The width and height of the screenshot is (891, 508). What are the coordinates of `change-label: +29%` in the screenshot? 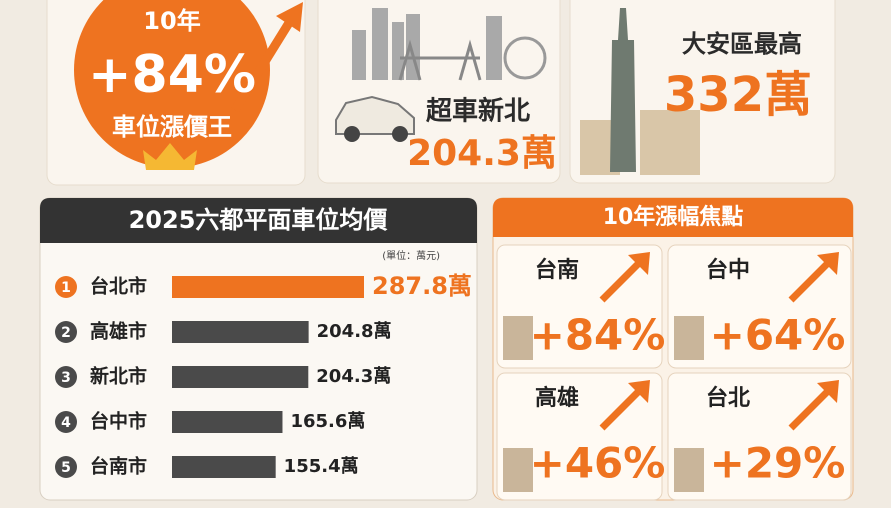 It's located at (778, 463).